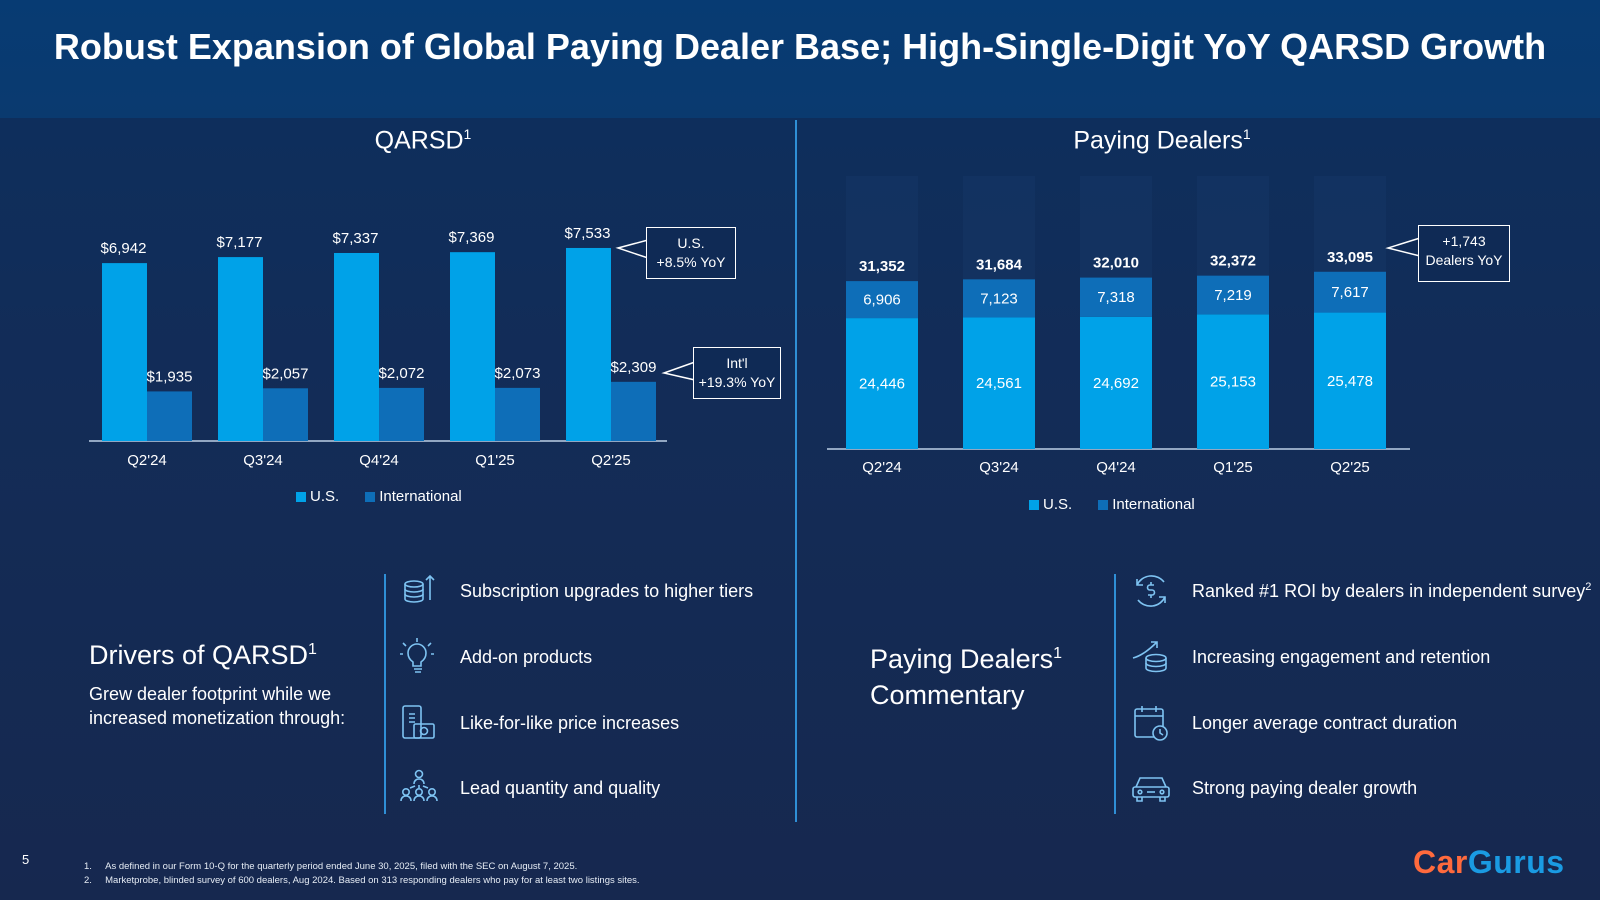 Image resolution: width=1600 pixels, height=900 pixels. I want to click on qarsd-label-us: $7,337, so click(356, 238).